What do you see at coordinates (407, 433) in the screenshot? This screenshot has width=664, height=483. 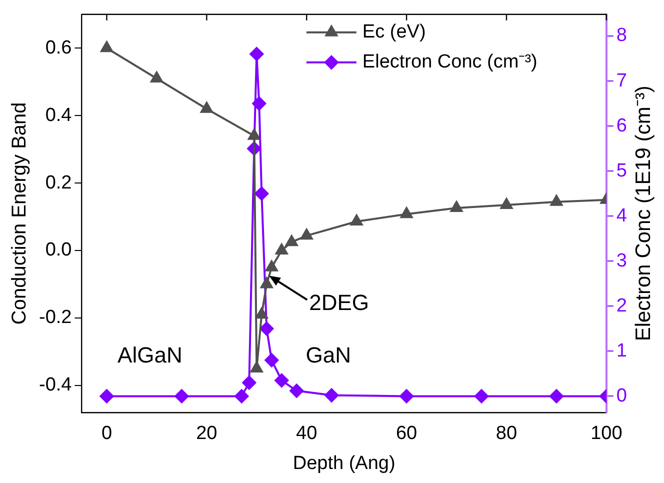 I see `x-tick-label: 60` at bounding box center [407, 433].